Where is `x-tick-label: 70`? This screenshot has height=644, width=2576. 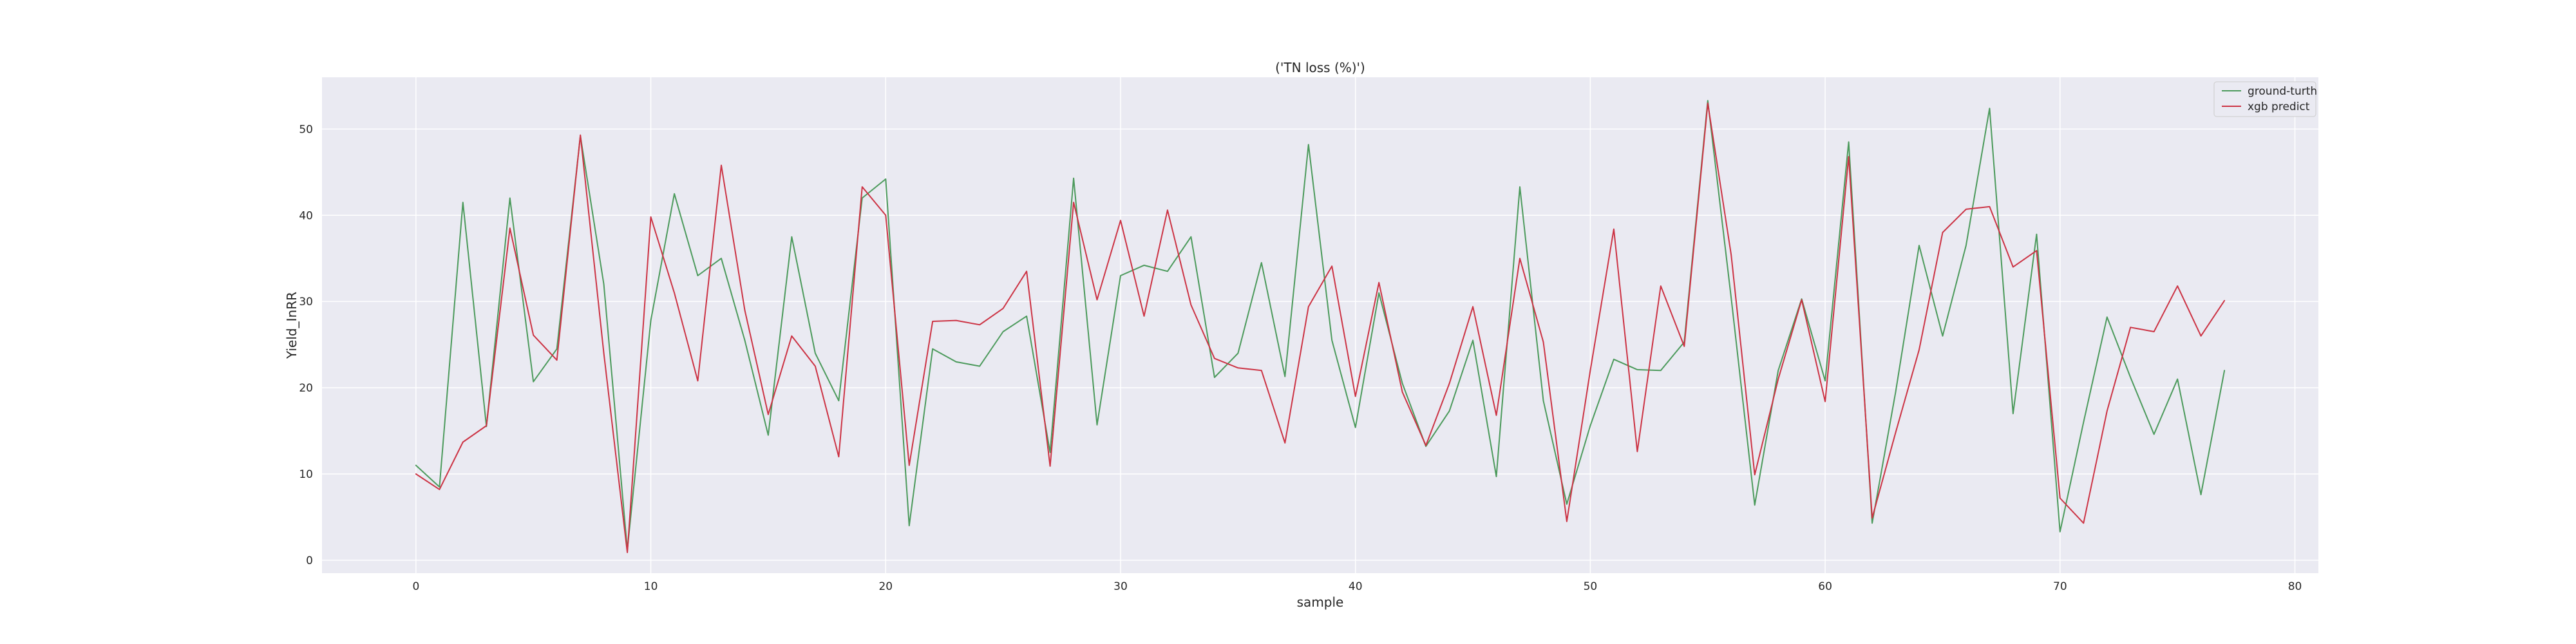 x-tick-label: 70 is located at coordinates (2060, 587).